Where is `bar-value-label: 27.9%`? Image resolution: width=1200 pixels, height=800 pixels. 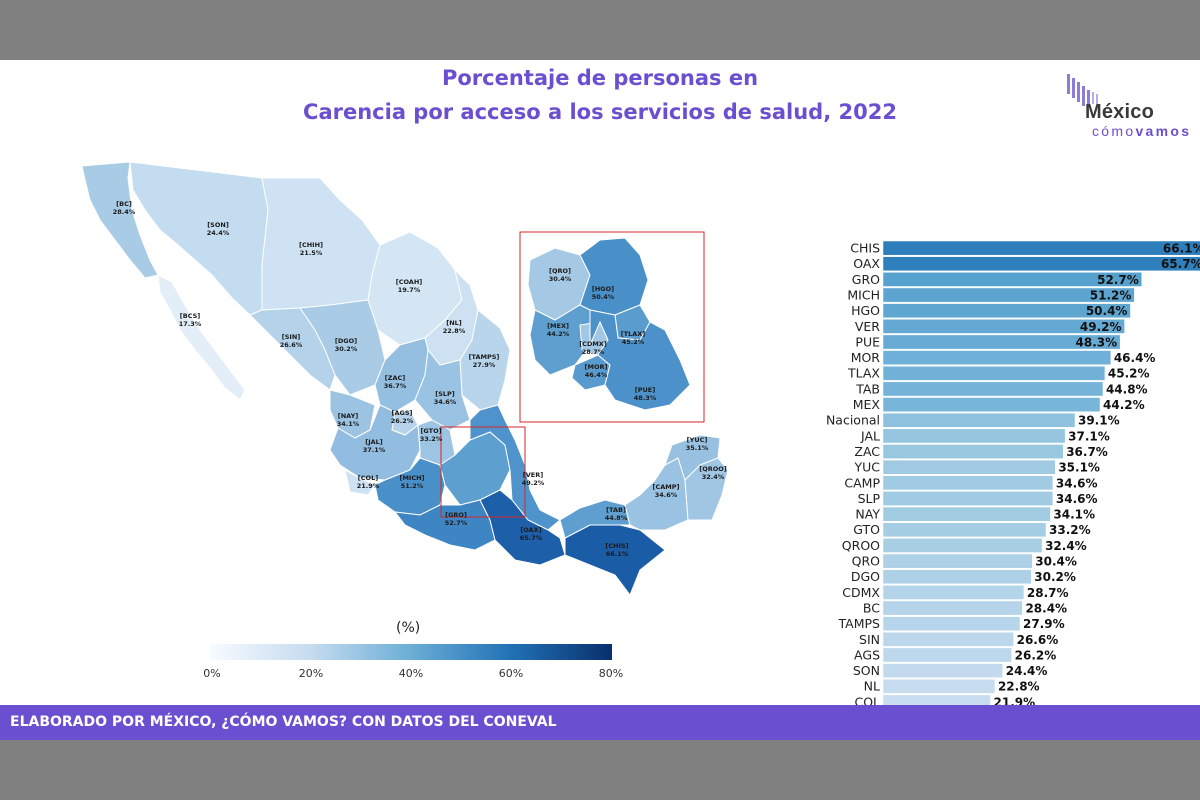 bar-value-label: 27.9% is located at coordinates (1044, 624).